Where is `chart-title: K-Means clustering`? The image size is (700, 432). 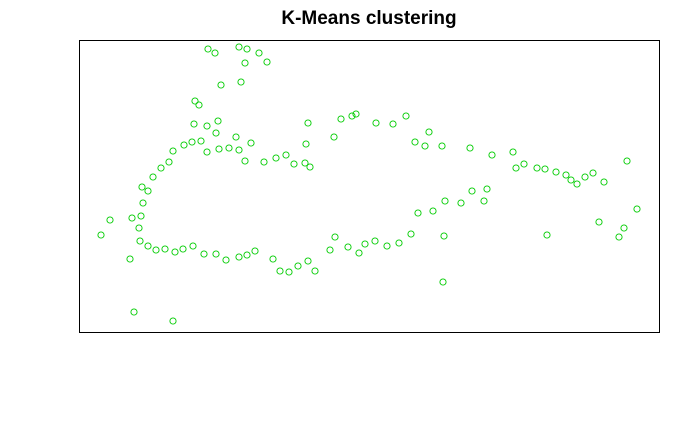
chart-title: K-Means clustering is located at coordinates (369, 18).